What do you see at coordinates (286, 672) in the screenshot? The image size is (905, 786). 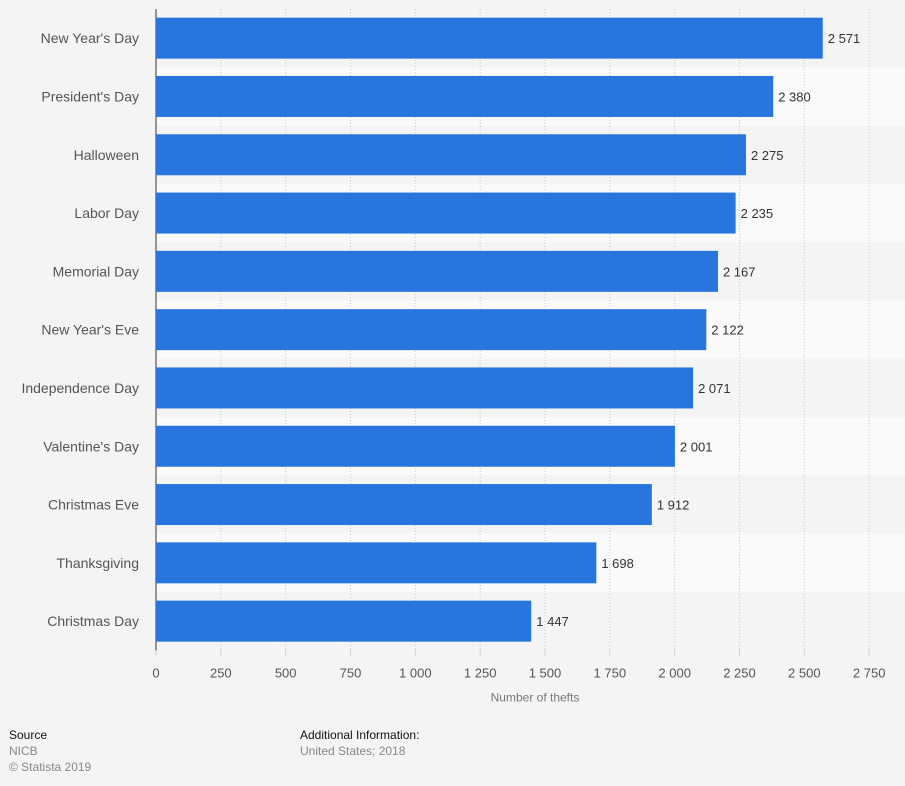 I see `x-tick-label: 500` at bounding box center [286, 672].